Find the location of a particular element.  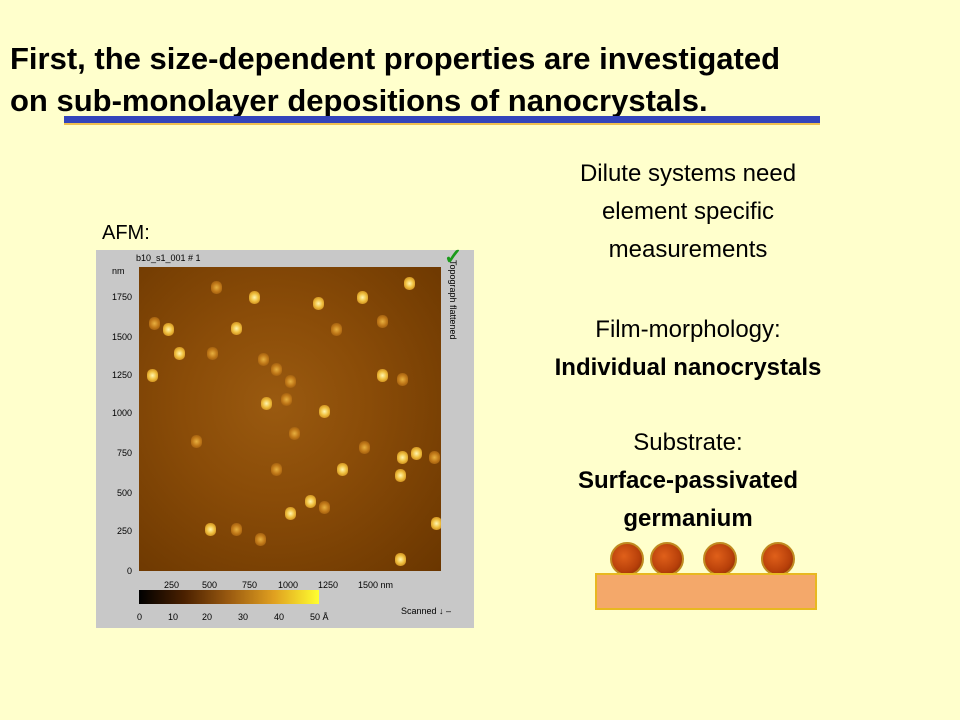

afm-header-unit: nm is located at coordinates (118, 271).